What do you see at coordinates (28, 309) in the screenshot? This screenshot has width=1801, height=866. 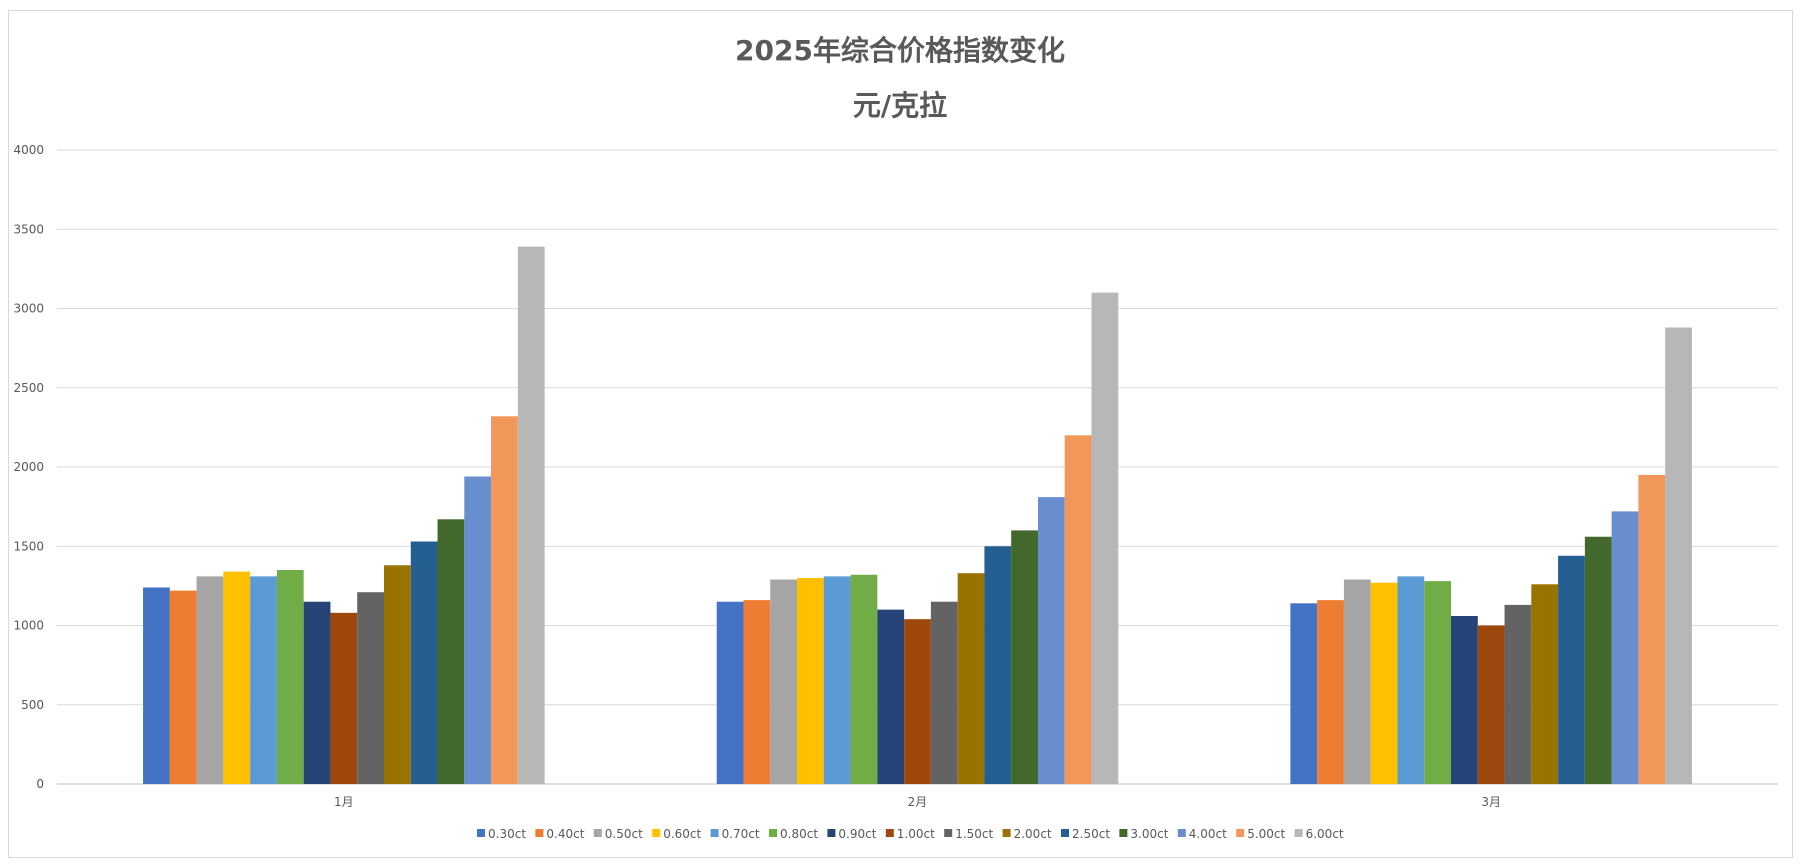 I see `y-tick-label: 3000` at bounding box center [28, 309].